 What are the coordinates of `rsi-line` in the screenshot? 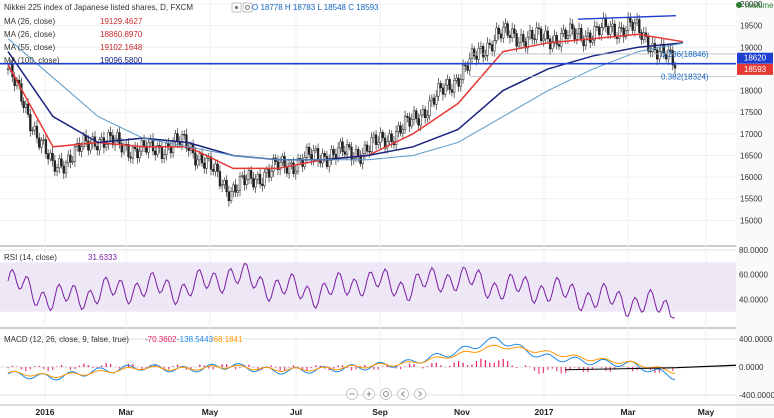 It's located at (341, 290).